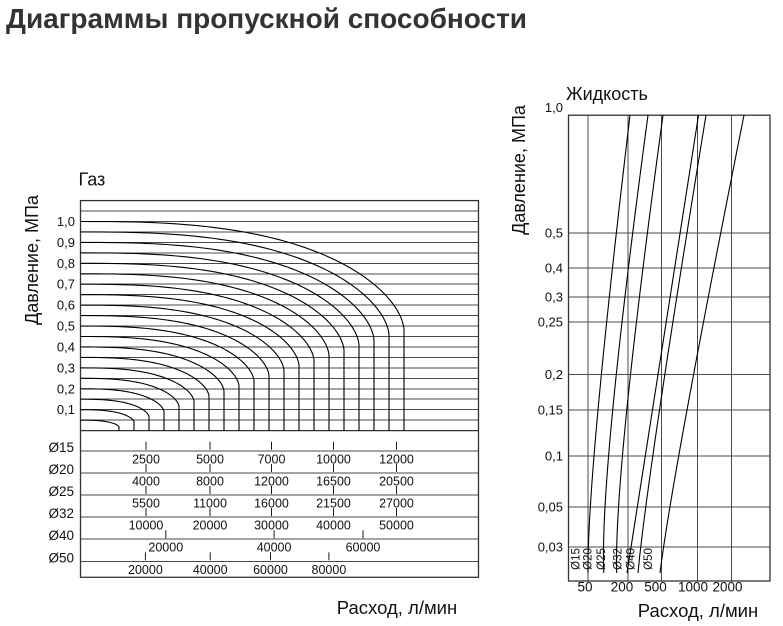 The image size is (783, 626). Describe the element at coordinates (396, 481) in the screenshot. I see `svg-text: 20500` at that location.